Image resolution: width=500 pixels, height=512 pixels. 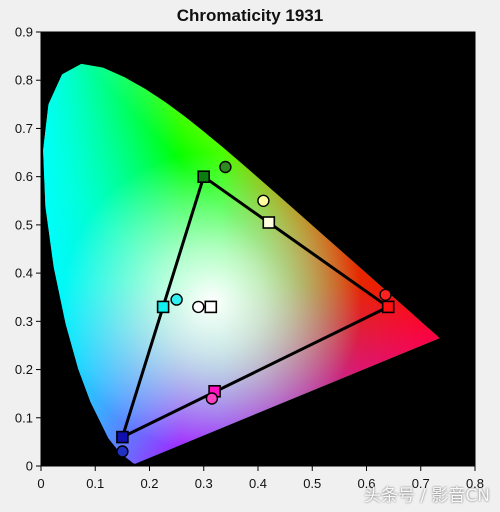 I want to click on x-tick-label: 0.8, so click(x=475, y=483).